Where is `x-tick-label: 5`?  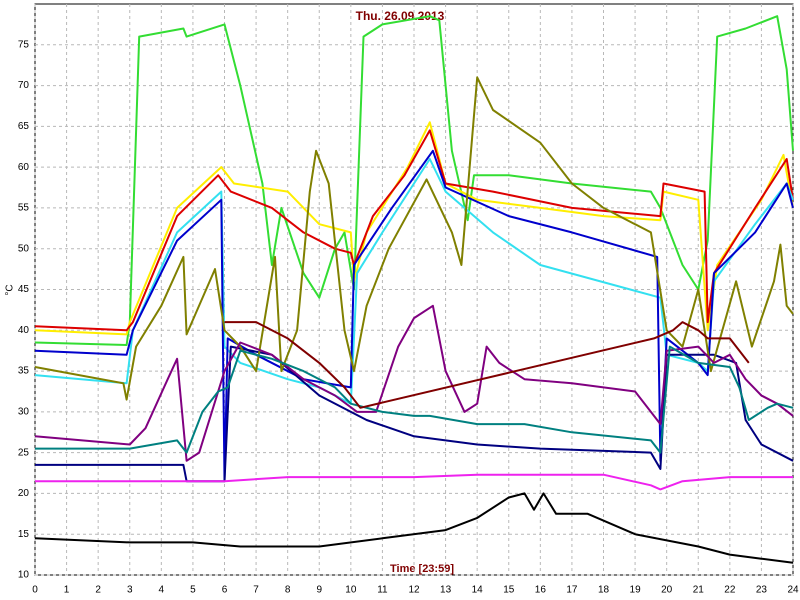
x-tick-label: 5 is located at coordinates (193, 590).